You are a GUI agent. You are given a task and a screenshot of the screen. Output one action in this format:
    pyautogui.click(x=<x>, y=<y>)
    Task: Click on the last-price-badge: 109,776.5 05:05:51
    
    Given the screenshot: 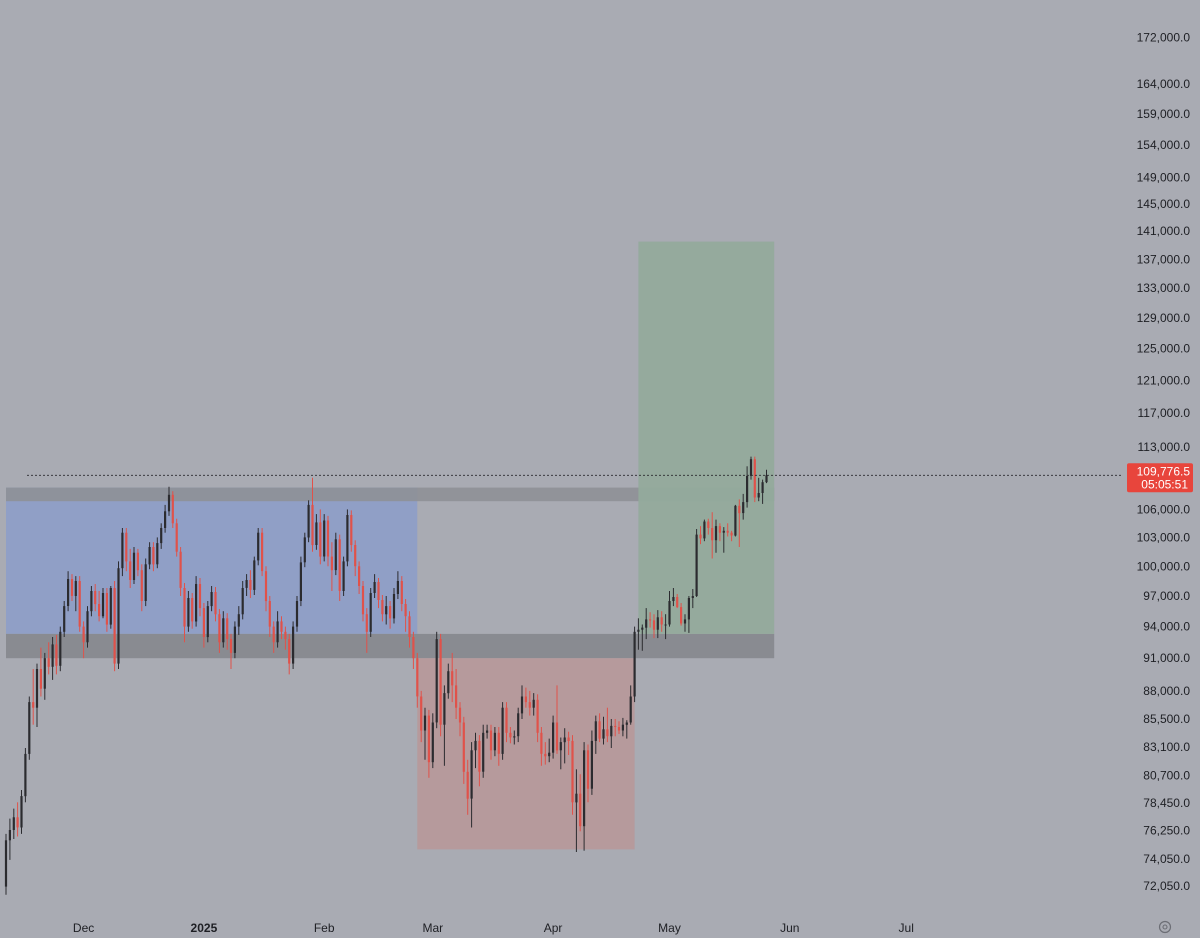 What is the action you would take?
    pyautogui.click(x=1160, y=478)
    